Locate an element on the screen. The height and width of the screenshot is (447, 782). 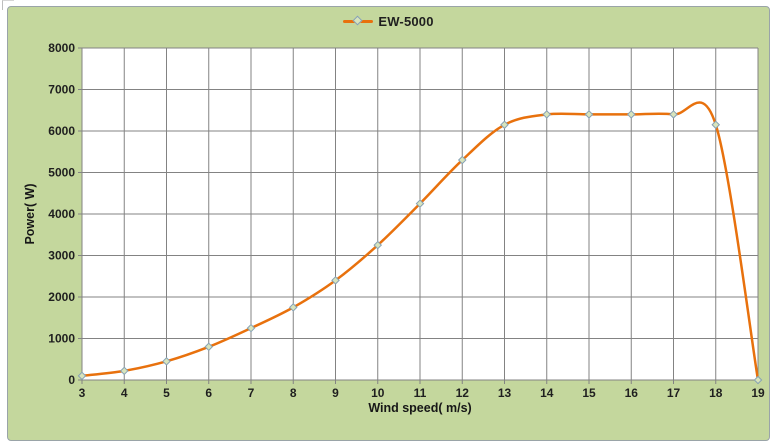
legend-diamond-icon is located at coordinates (357, 20).